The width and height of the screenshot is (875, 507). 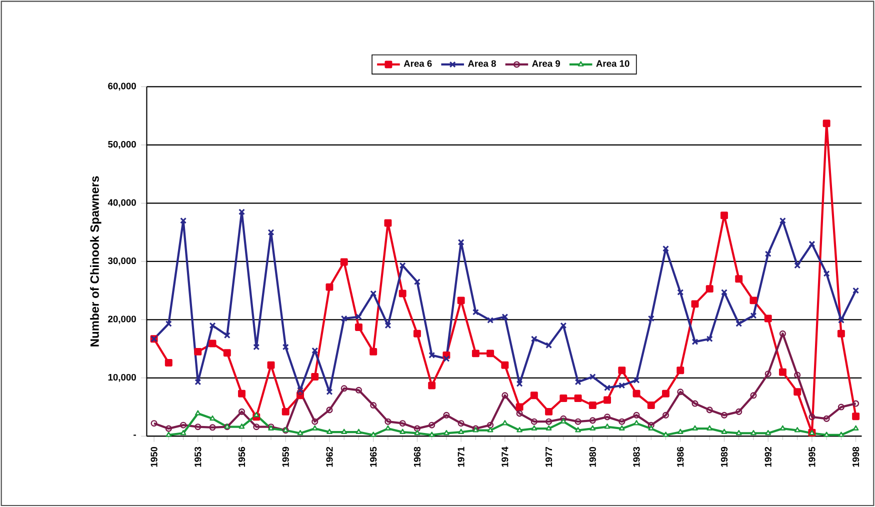 What do you see at coordinates (122, 86) in the screenshot?
I see `y-tick-label: 60,000` at bounding box center [122, 86].